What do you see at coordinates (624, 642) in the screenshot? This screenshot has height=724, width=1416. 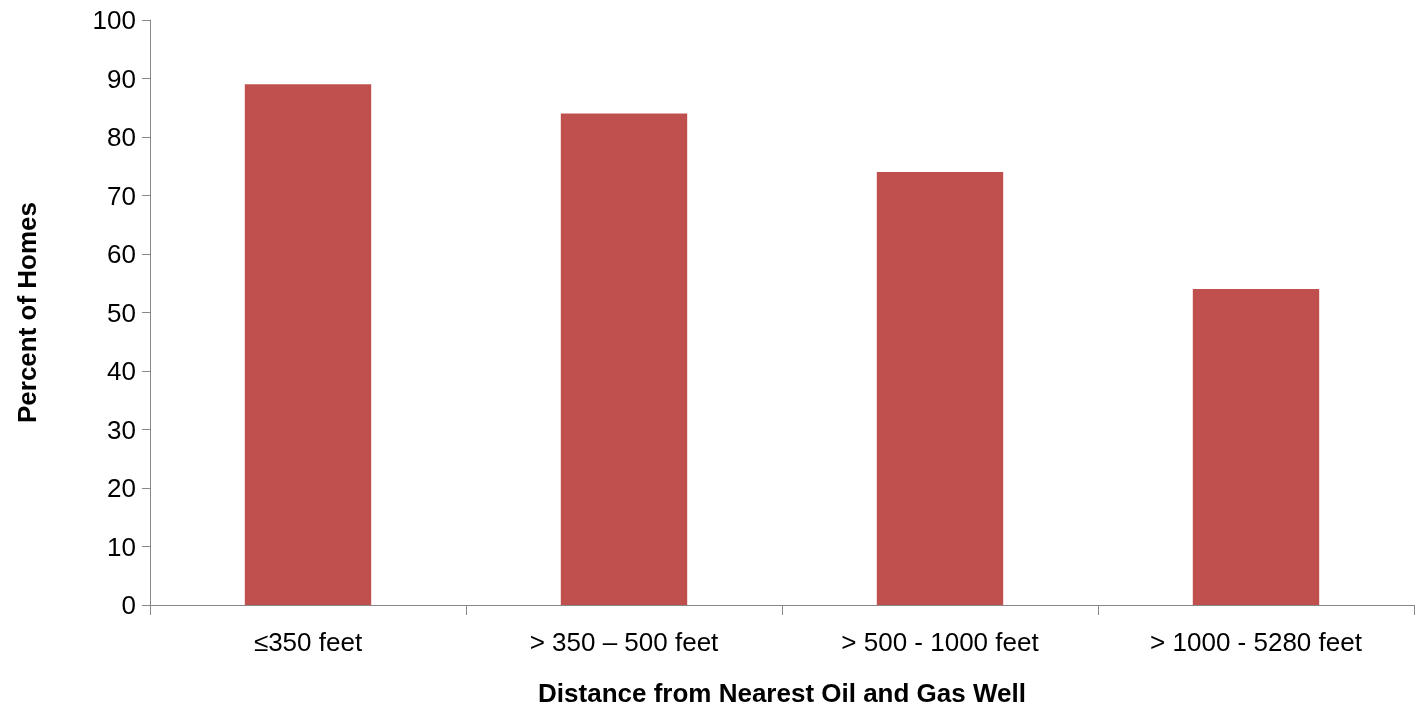 I see `x-tick-label: > 350 – 500 feet` at bounding box center [624, 642].